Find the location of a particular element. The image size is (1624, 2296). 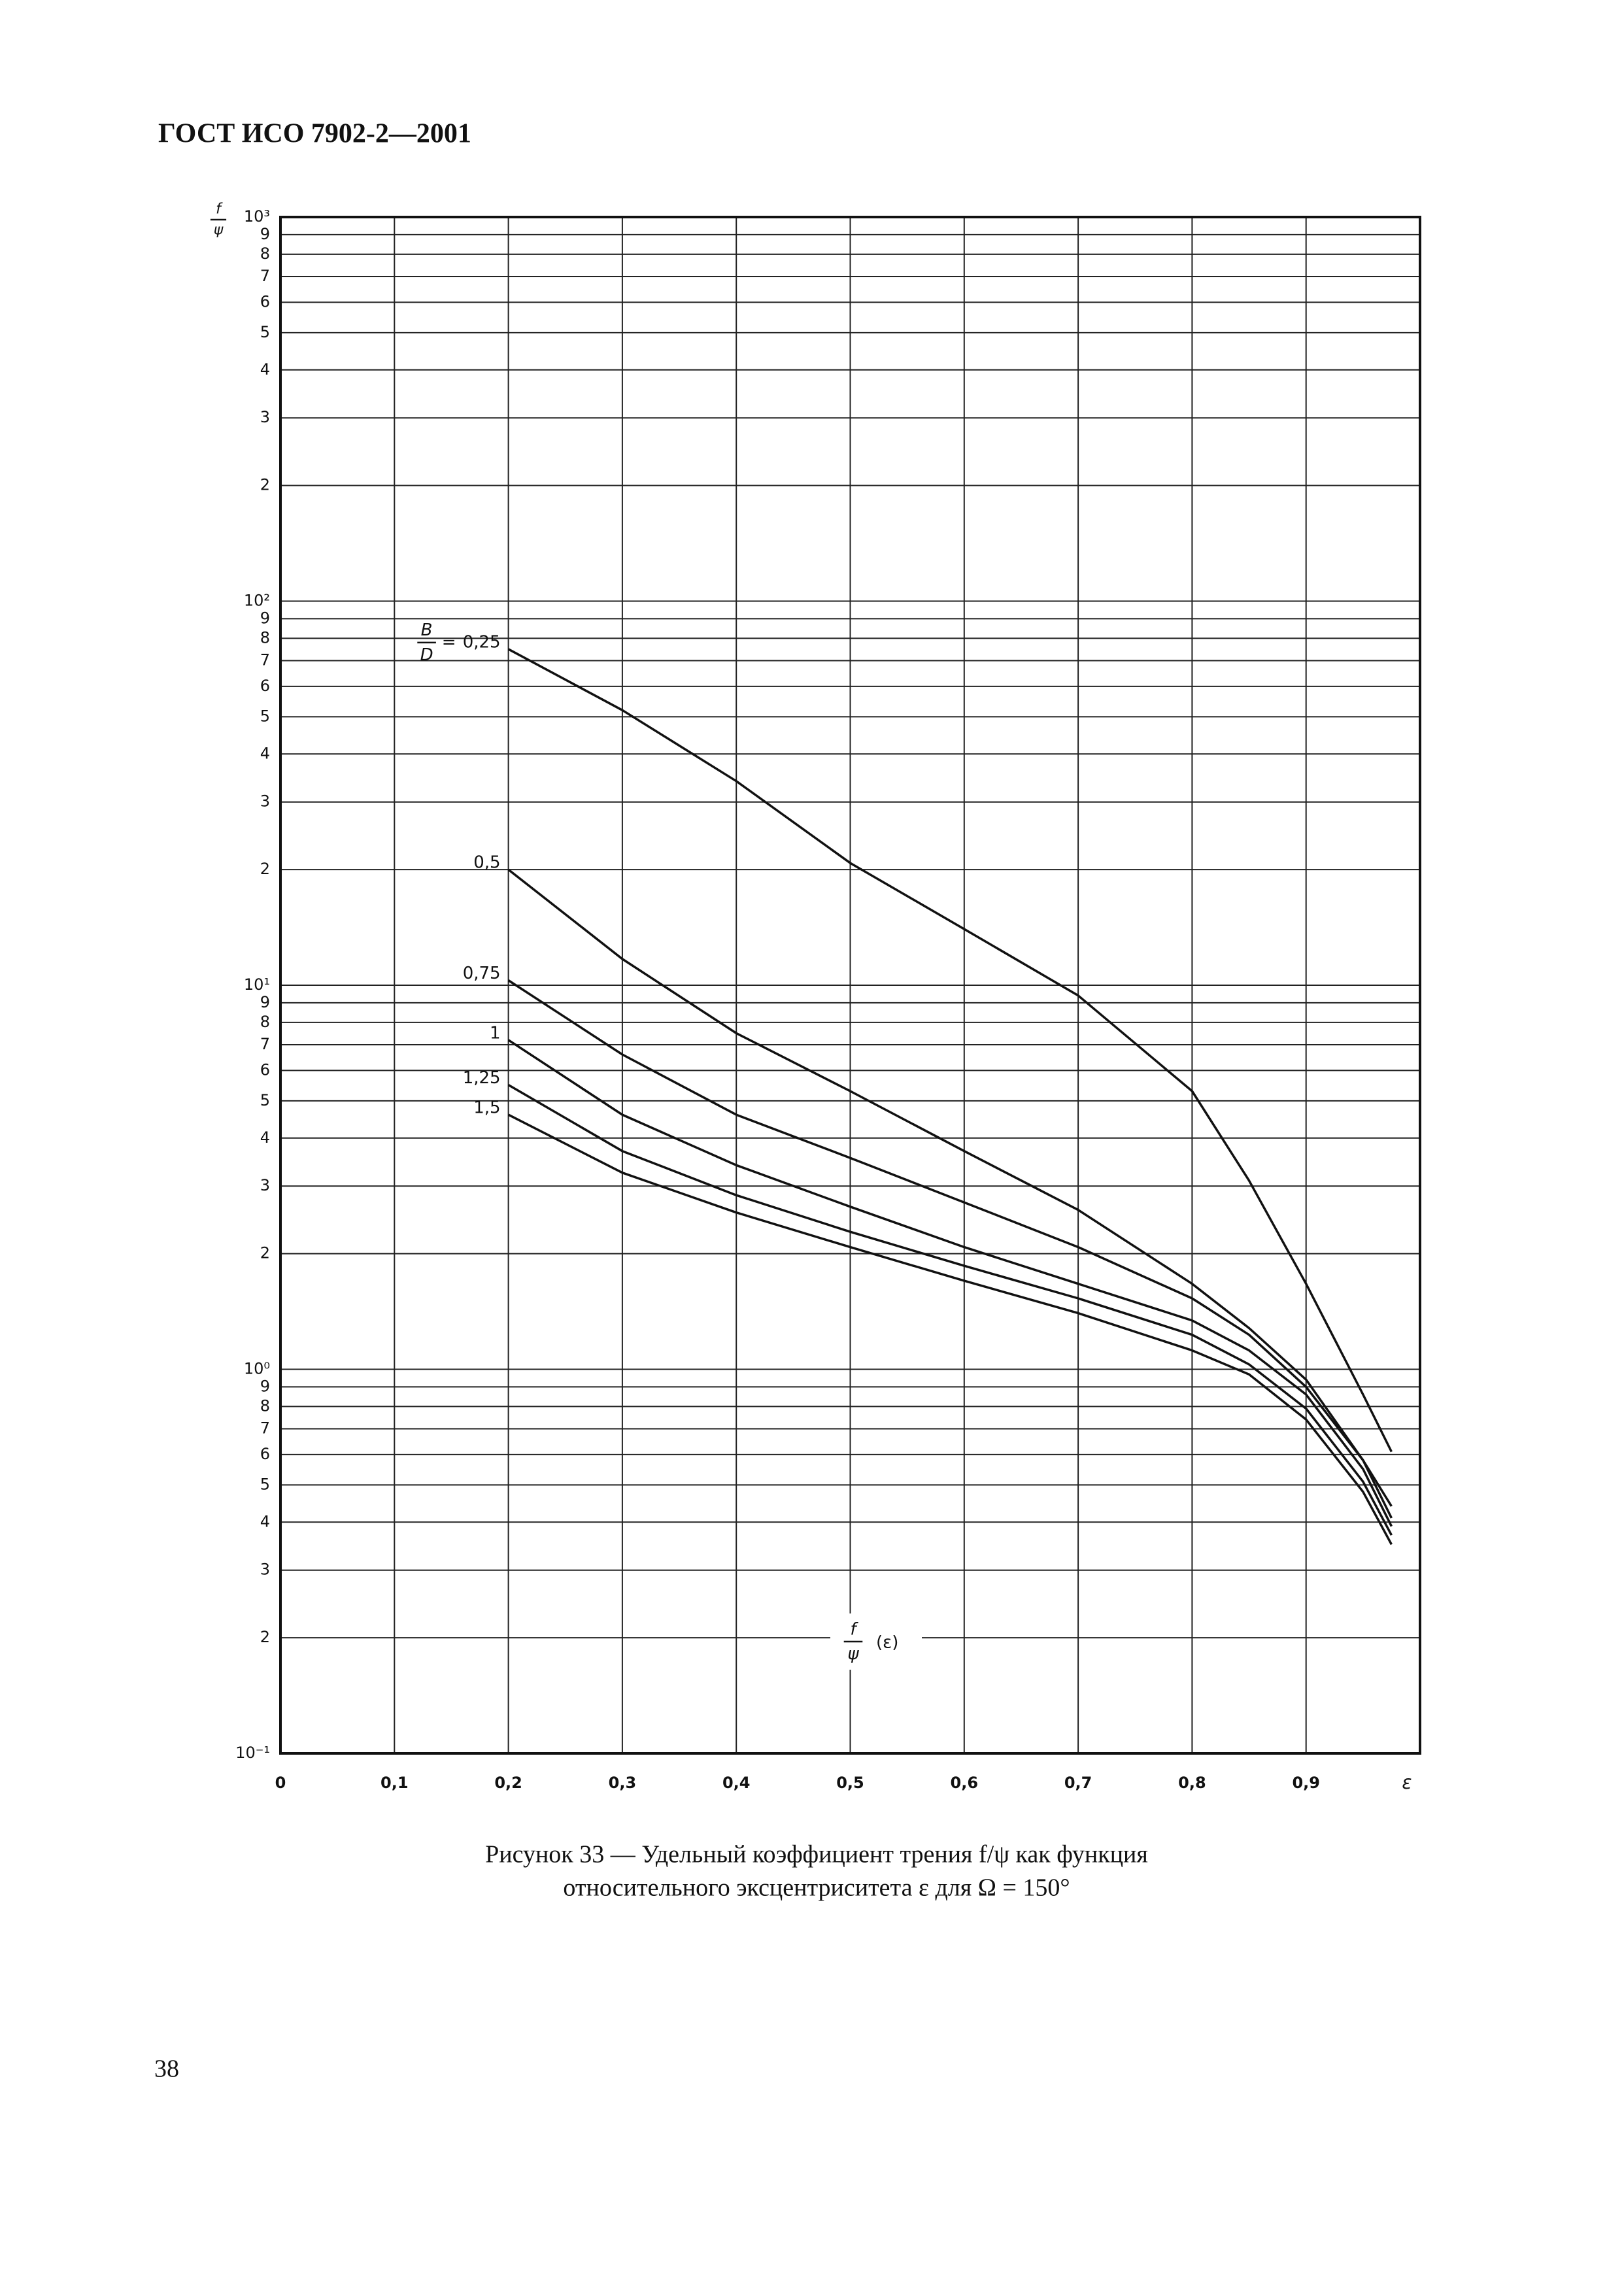

header: ГОСТ ИСО 7902-2—2001 is located at coordinates (314, 134).